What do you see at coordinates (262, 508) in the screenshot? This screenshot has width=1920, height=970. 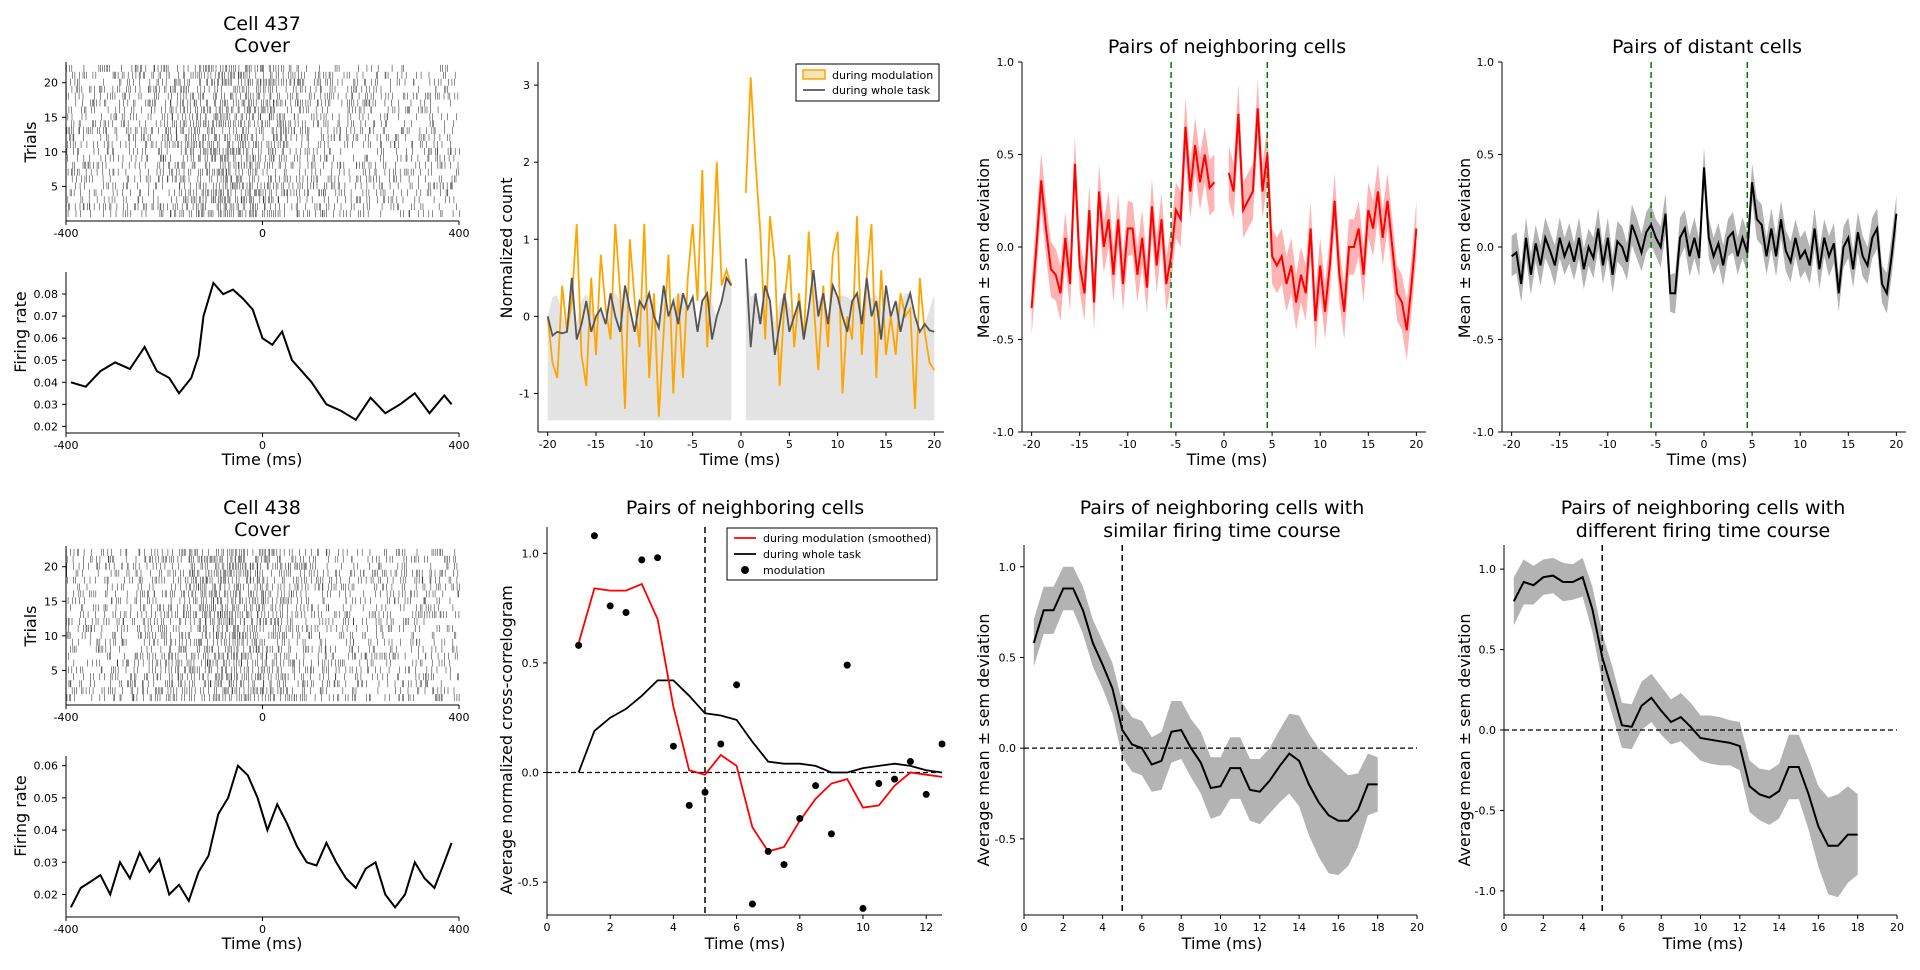 I see `raster-438-title-line1: Cell 438` at bounding box center [262, 508].